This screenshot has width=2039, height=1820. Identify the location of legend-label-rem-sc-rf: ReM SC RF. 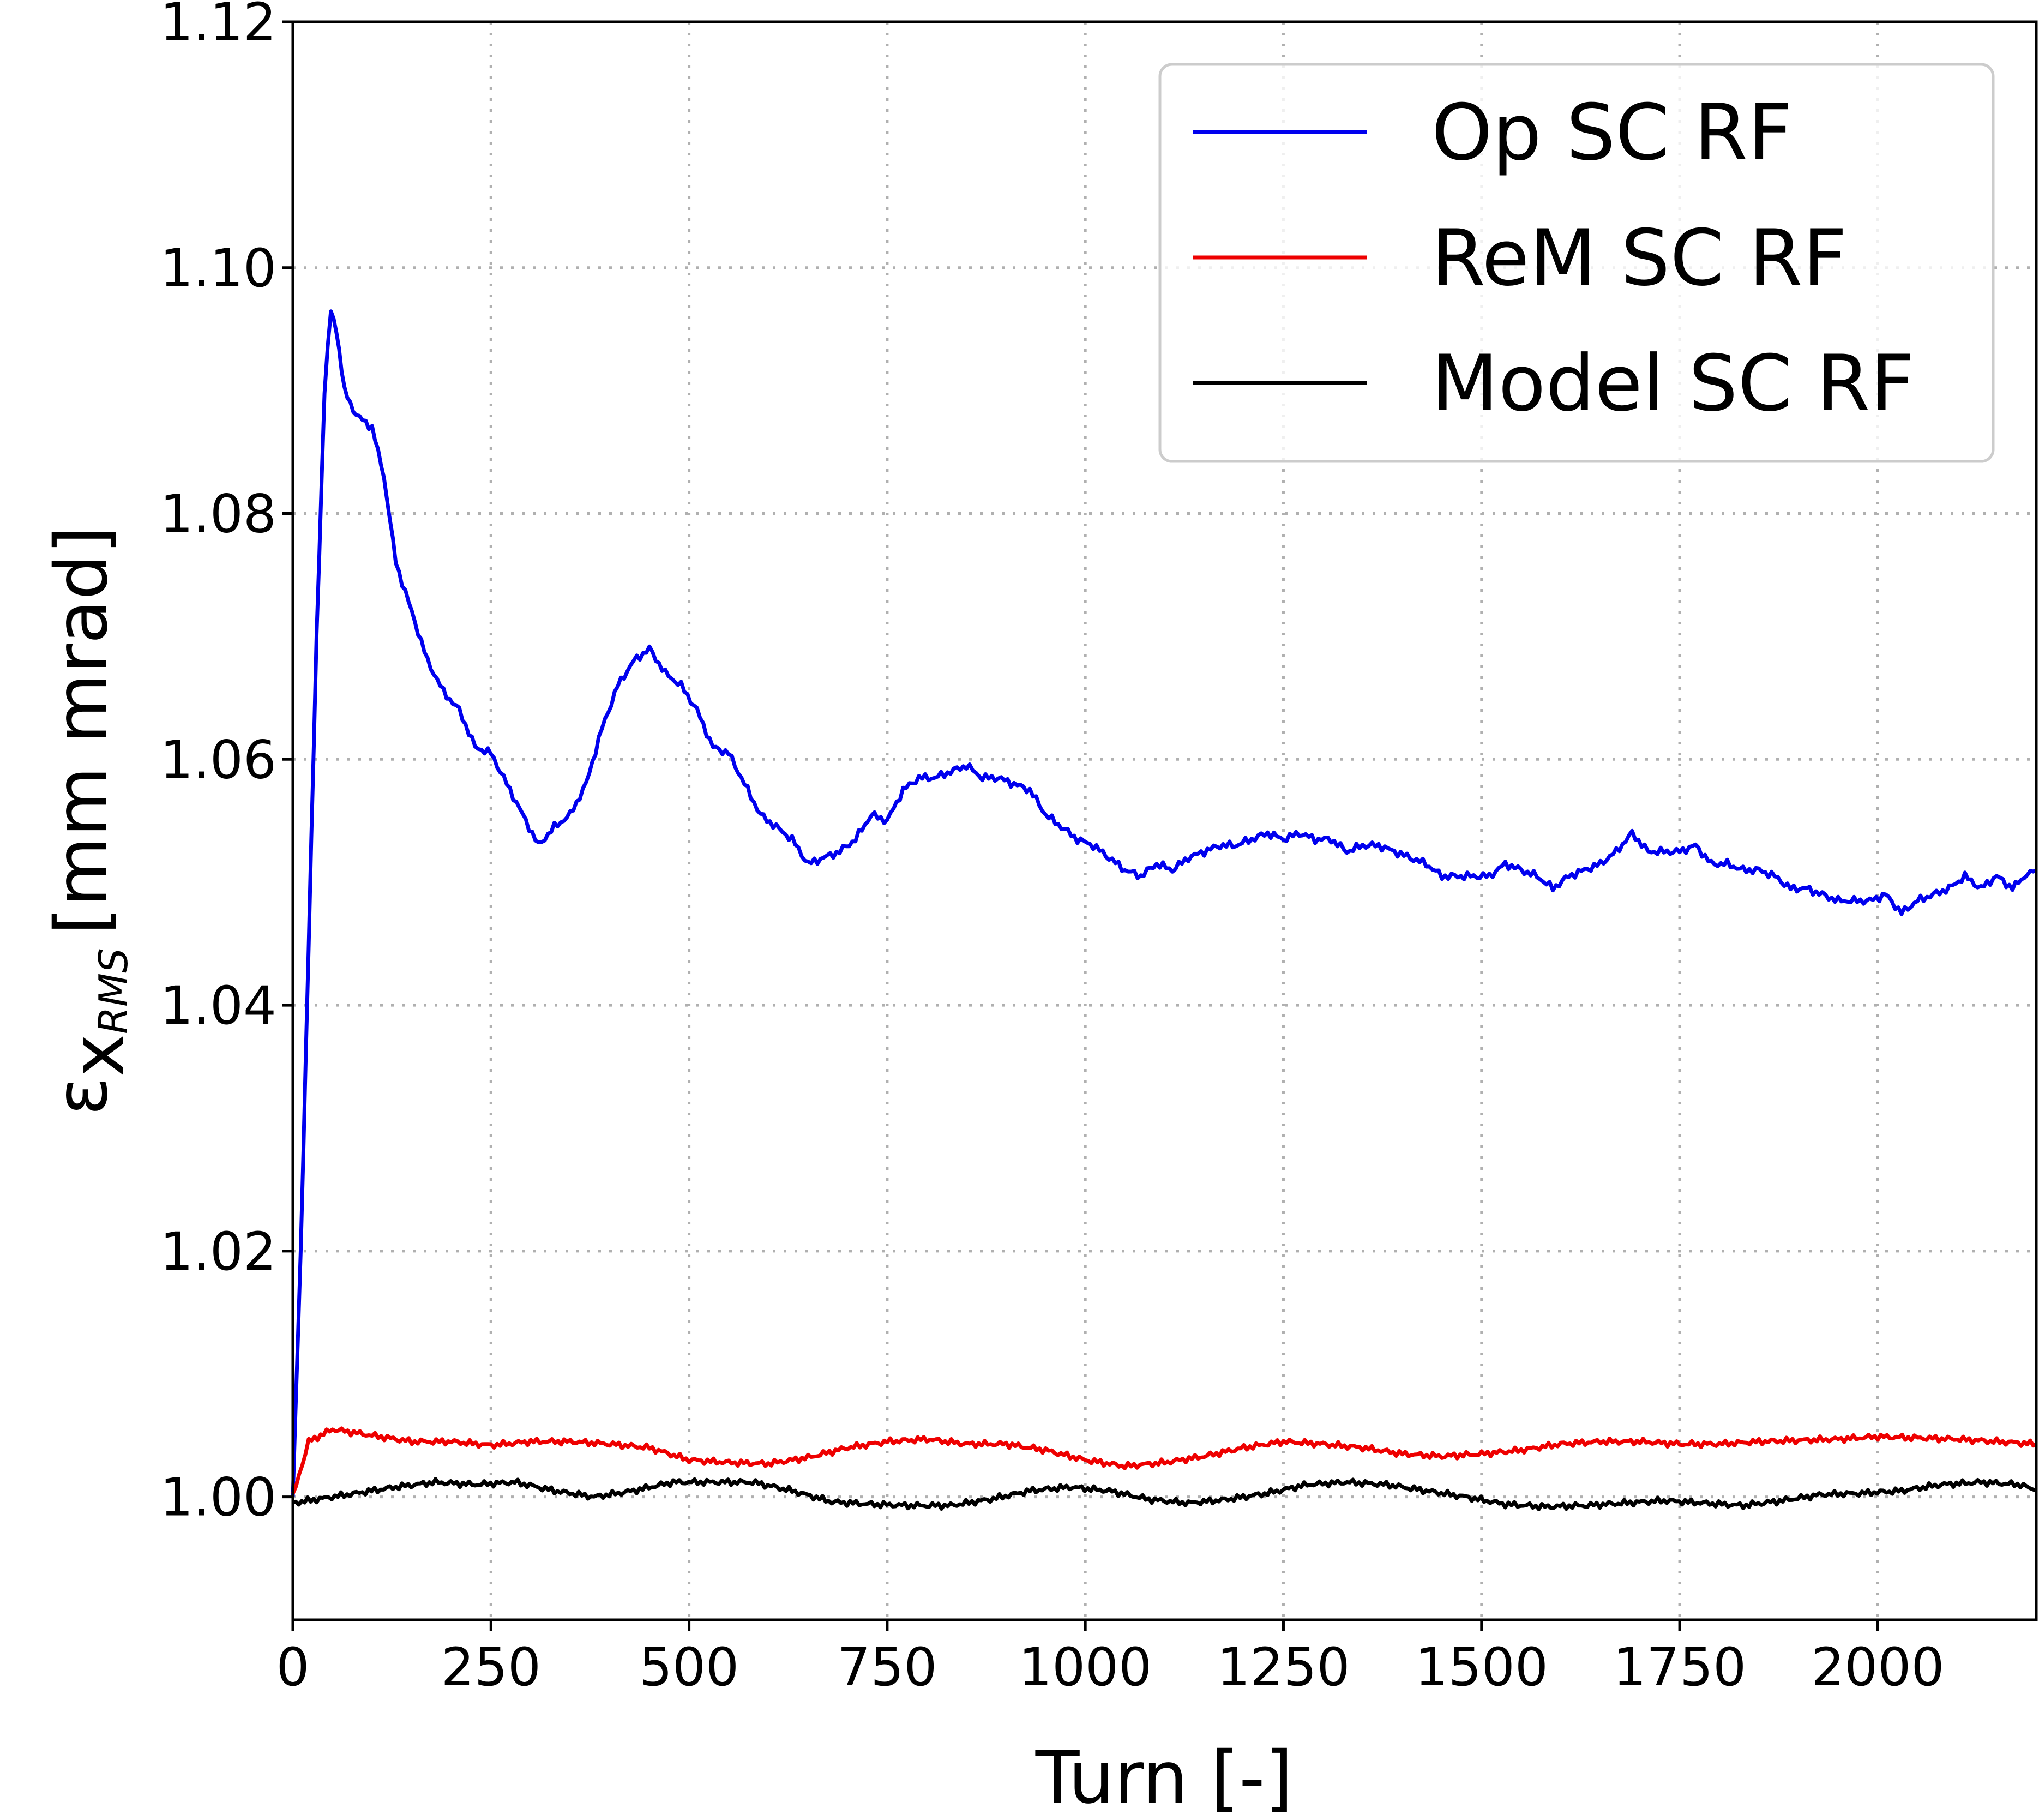
(1639, 258).